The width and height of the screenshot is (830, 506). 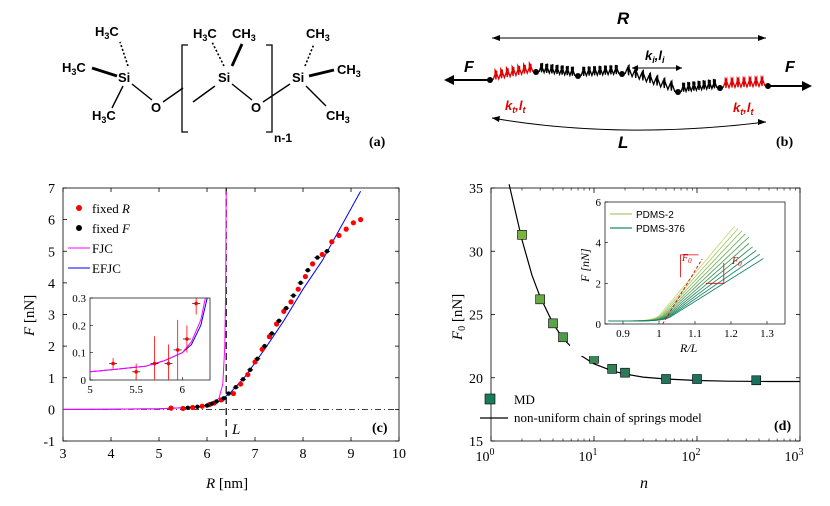 I want to click on inset-curve, so click(x=686, y=290).